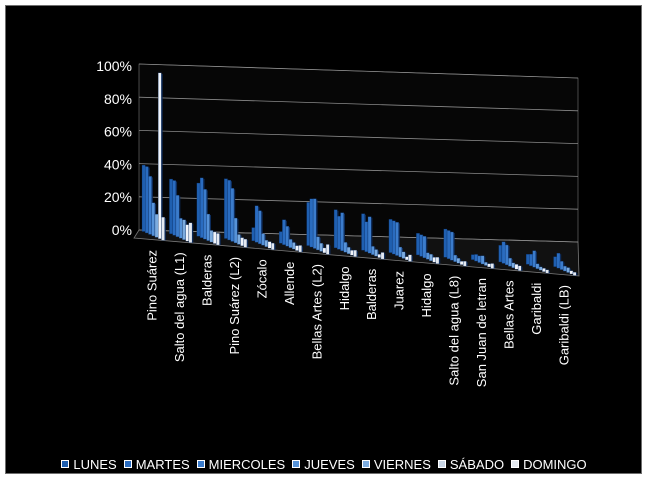  What do you see at coordinates (118, 164) in the screenshot?
I see `y-tick-label: 40%` at bounding box center [118, 164].